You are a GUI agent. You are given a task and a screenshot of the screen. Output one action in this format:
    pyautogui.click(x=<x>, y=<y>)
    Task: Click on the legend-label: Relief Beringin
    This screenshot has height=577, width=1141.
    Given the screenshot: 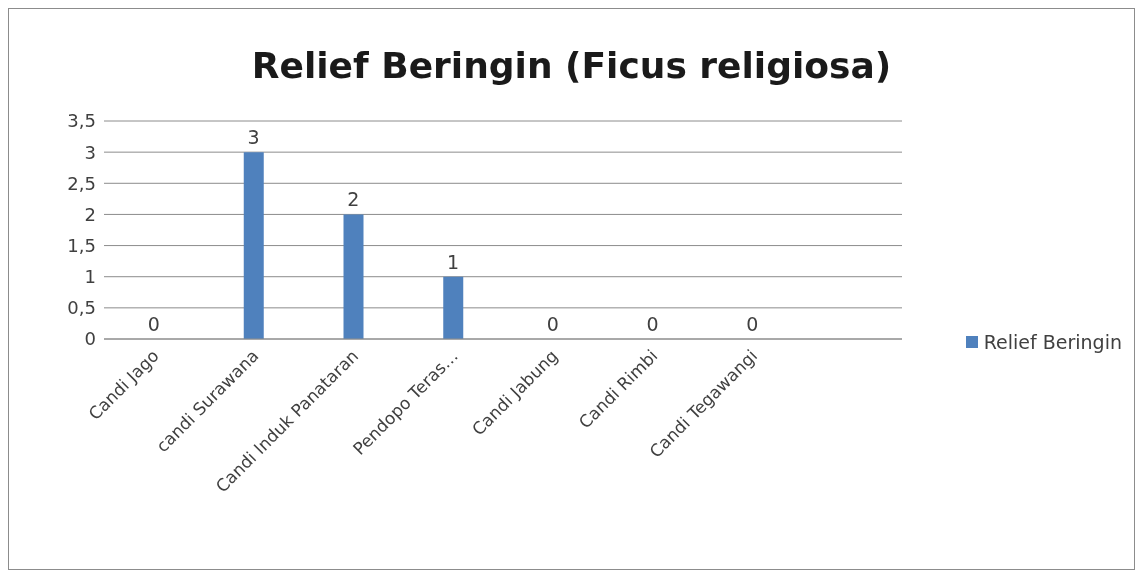 What is the action you would take?
    pyautogui.click(x=1052, y=342)
    